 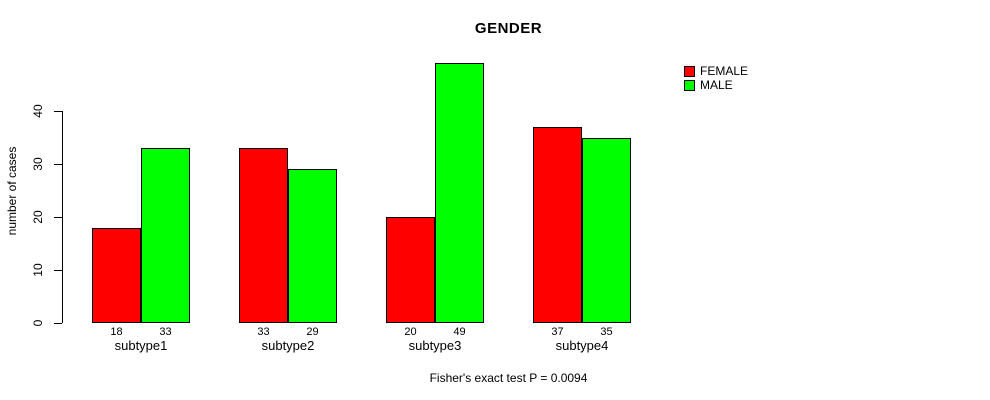 I want to click on annotation-caption: Fisher's exact test P = 0.0094, so click(x=508, y=378).